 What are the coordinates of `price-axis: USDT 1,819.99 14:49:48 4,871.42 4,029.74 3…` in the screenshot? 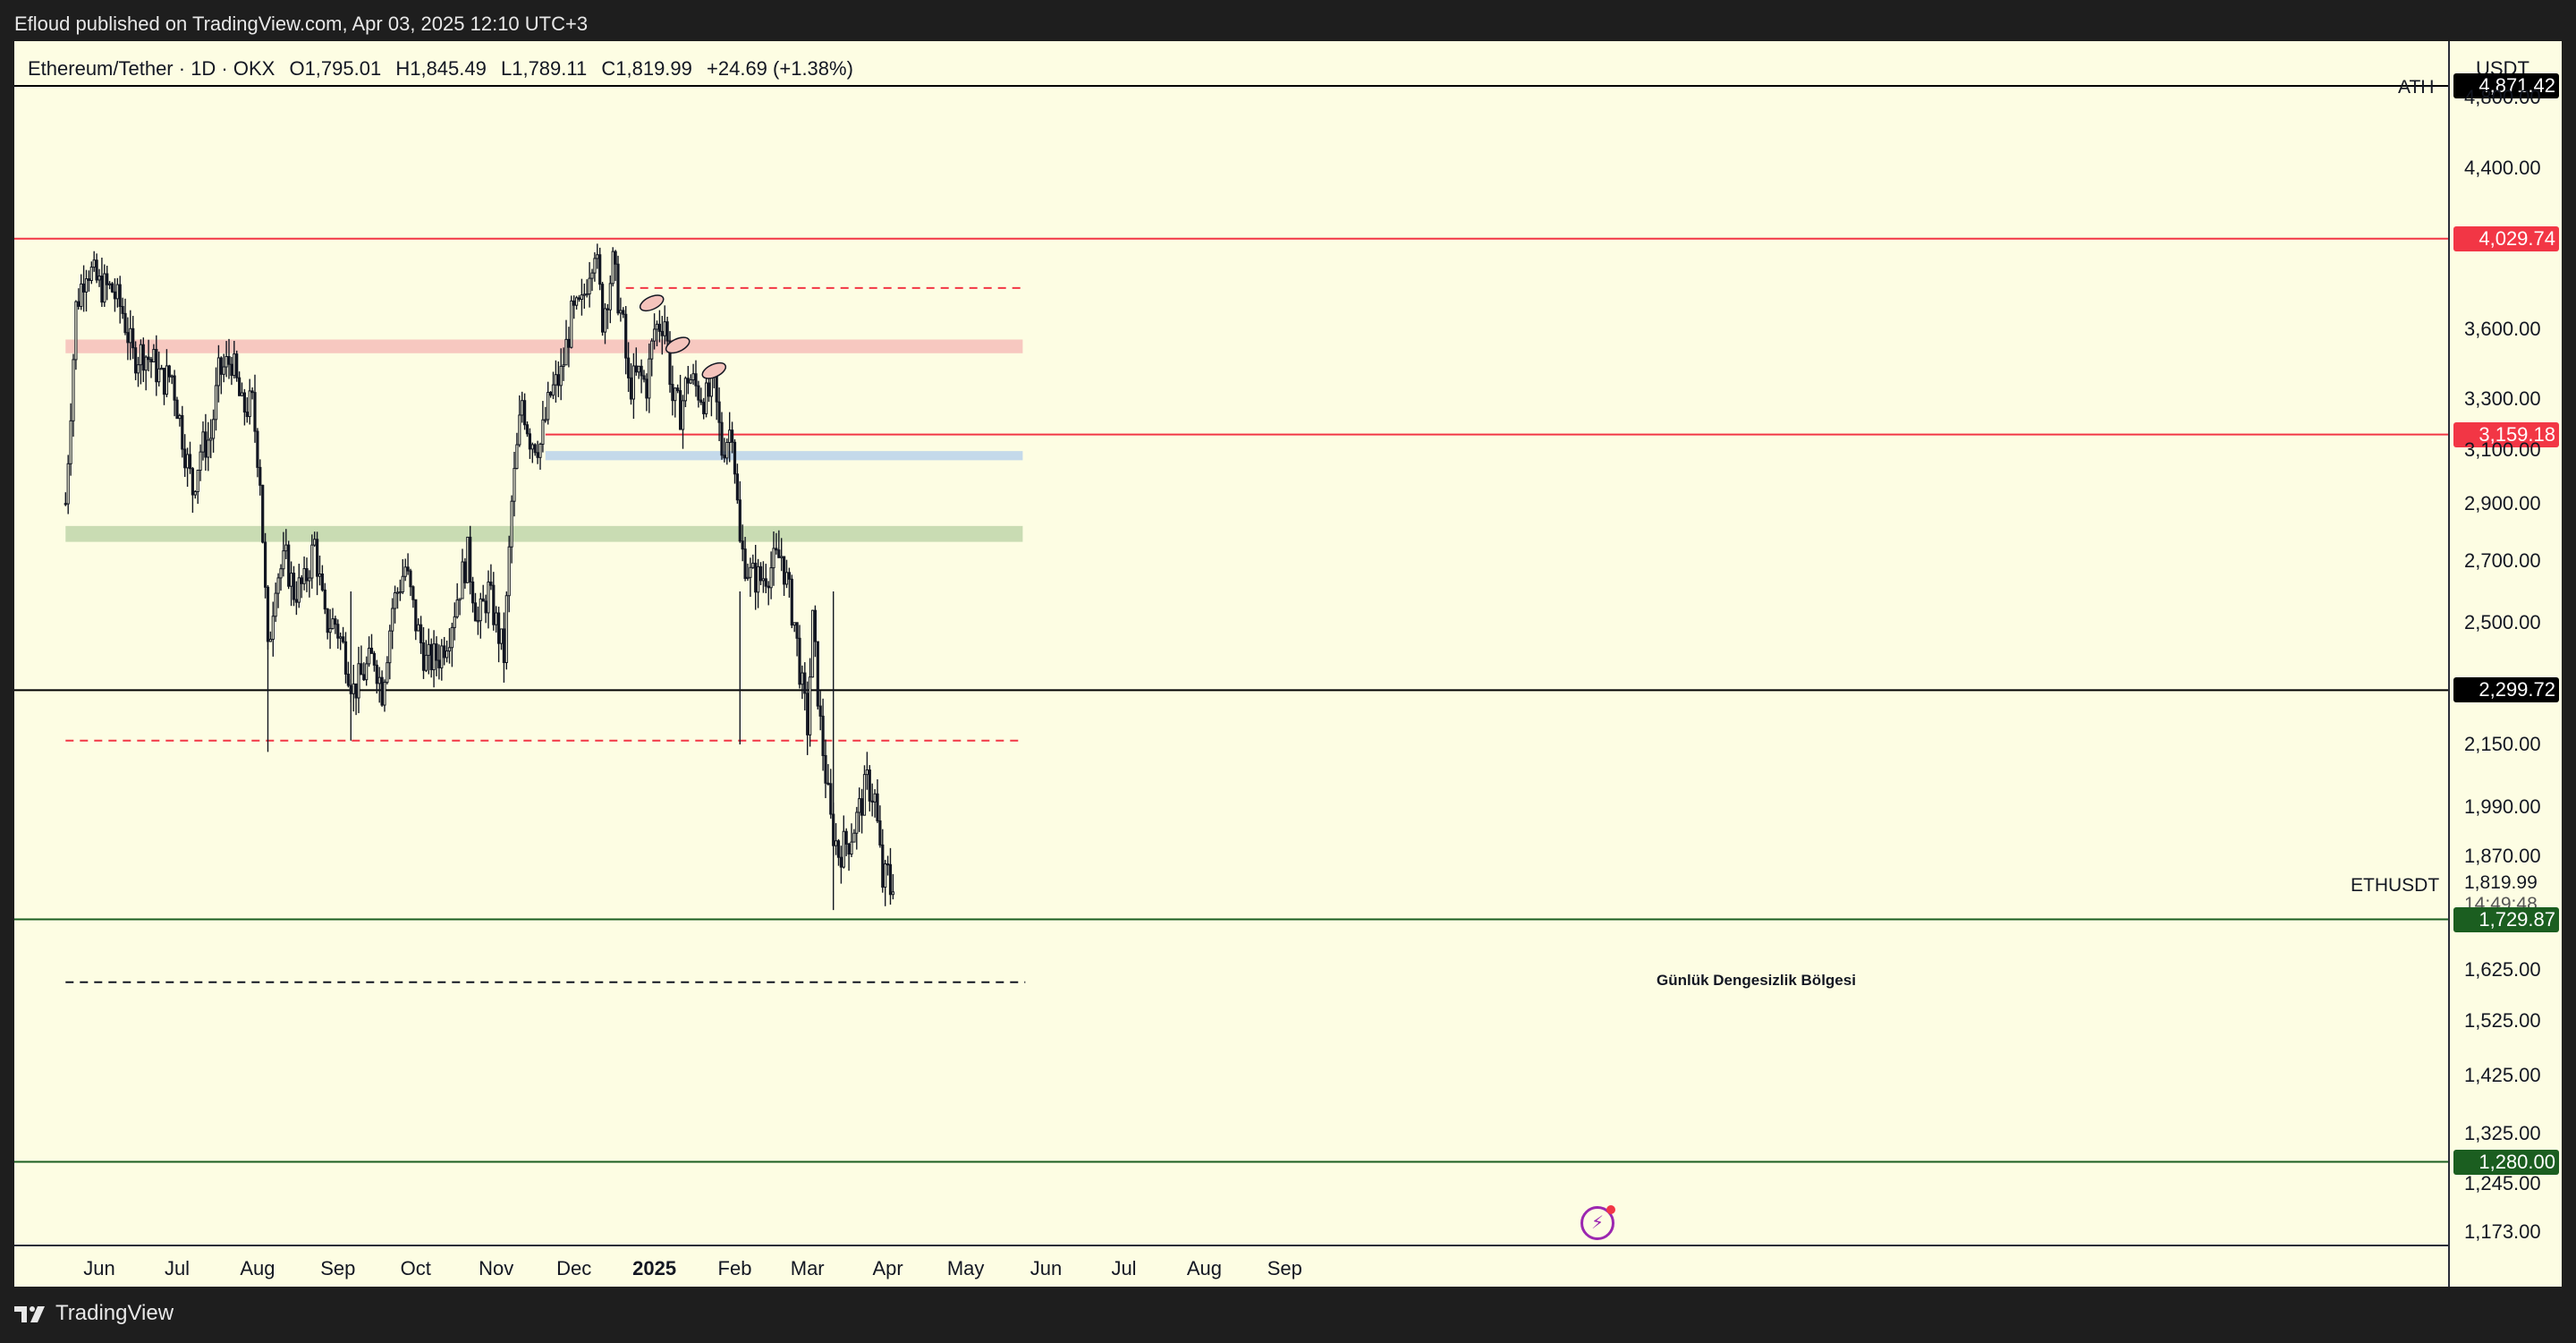 It's located at (2505, 664).